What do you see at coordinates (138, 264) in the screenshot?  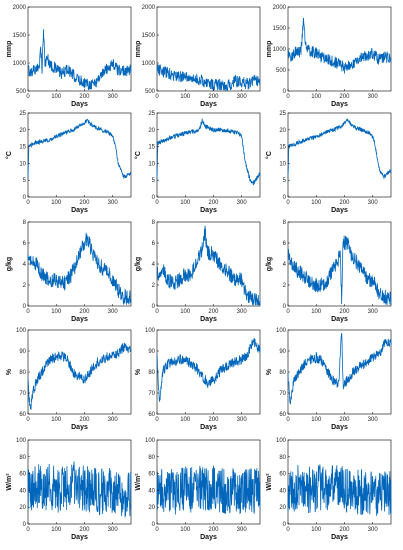 I see `y-axis-label: g/kg` at bounding box center [138, 264].